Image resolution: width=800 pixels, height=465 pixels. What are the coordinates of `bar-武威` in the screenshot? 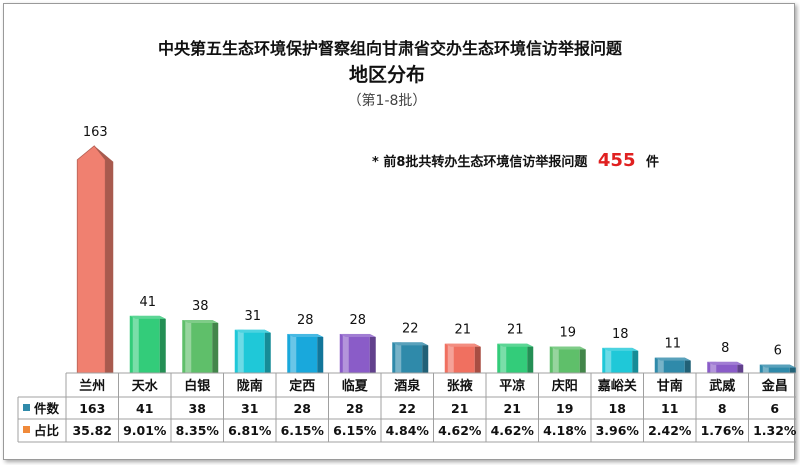 It's located at (725, 367).